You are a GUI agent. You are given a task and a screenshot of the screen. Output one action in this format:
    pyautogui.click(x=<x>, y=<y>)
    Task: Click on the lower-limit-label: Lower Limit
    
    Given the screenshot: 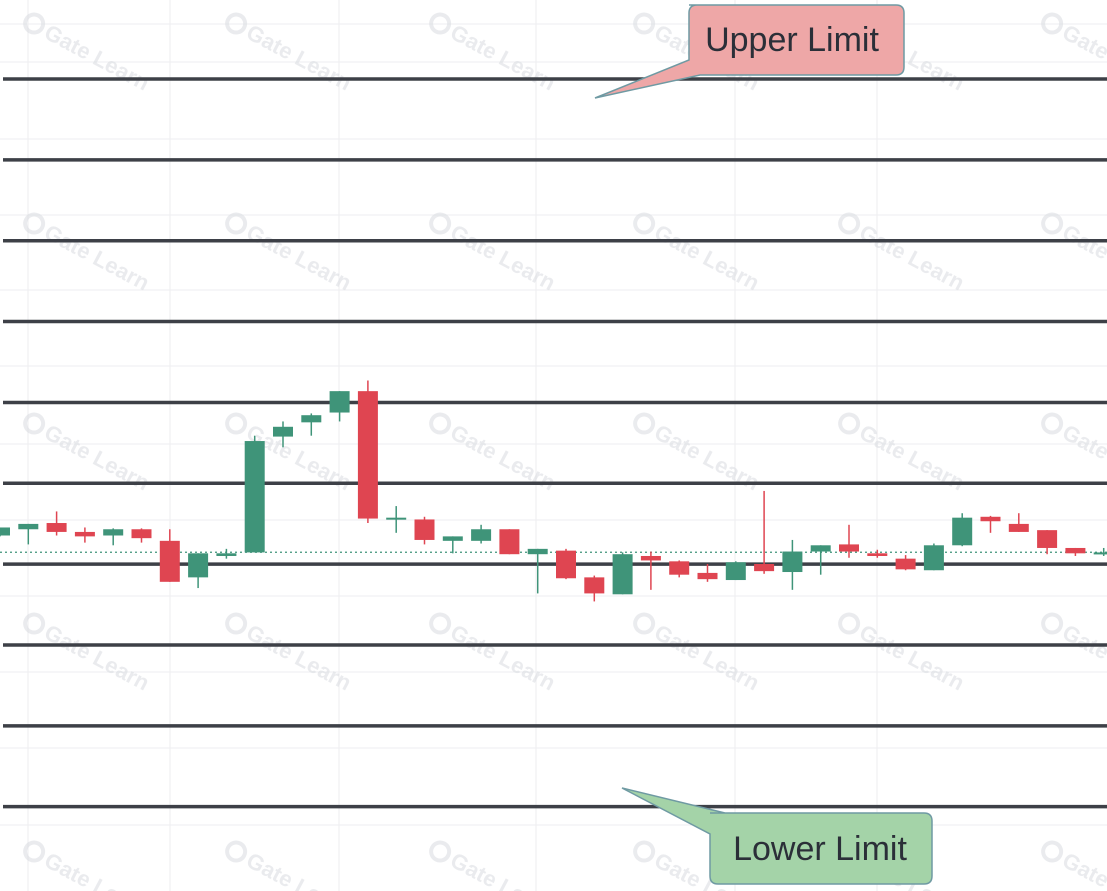 What is the action you would take?
    pyautogui.click(x=820, y=849)
    